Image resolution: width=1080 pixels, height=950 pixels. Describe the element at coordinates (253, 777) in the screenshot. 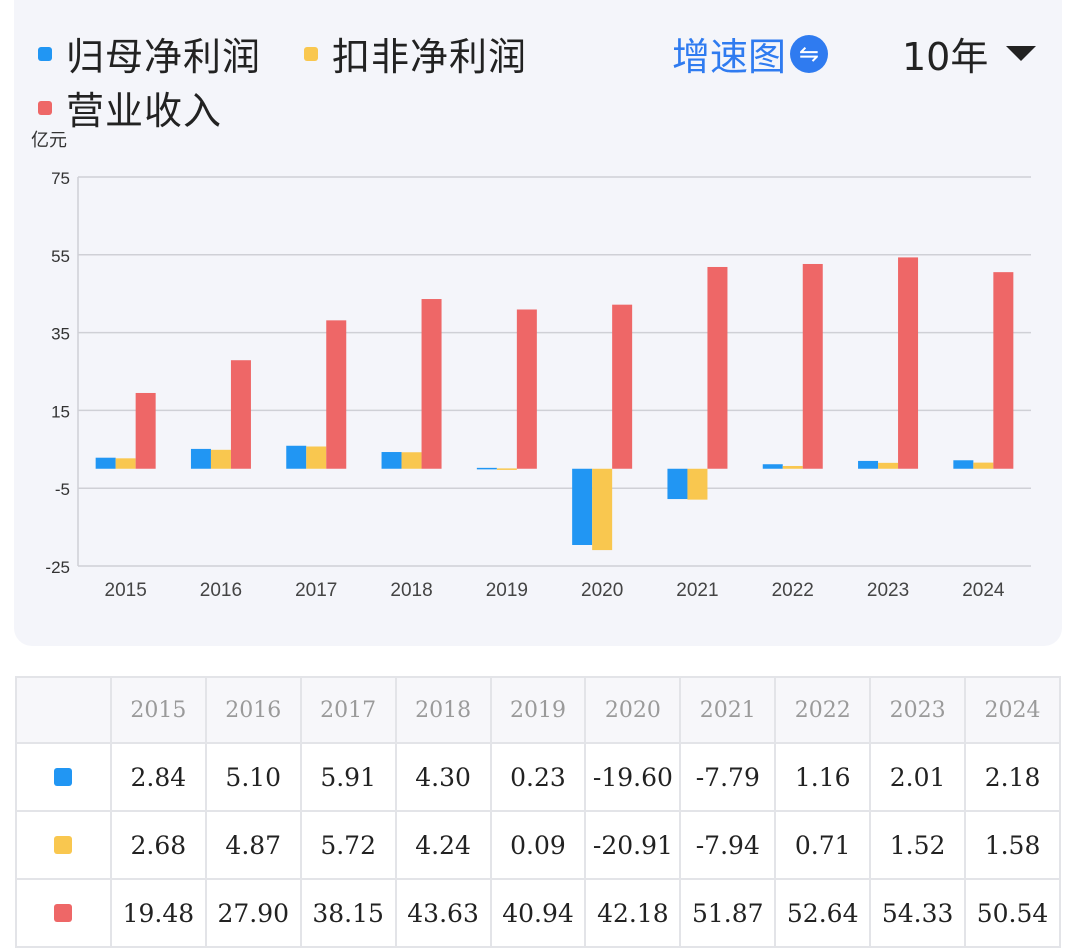

I see `table-cell: 5.10` at that location.